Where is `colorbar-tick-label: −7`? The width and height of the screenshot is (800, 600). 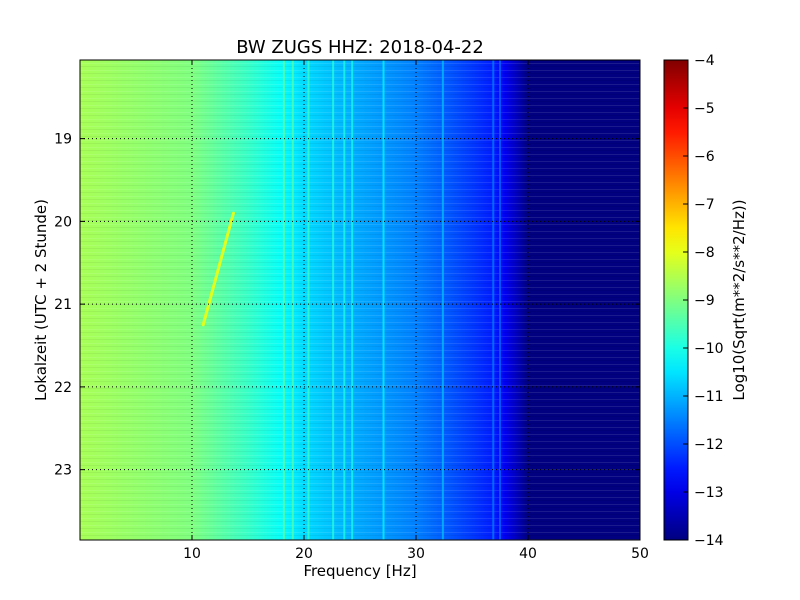 colorbar-tick-label: −7 is located at coordinates (704, 205).